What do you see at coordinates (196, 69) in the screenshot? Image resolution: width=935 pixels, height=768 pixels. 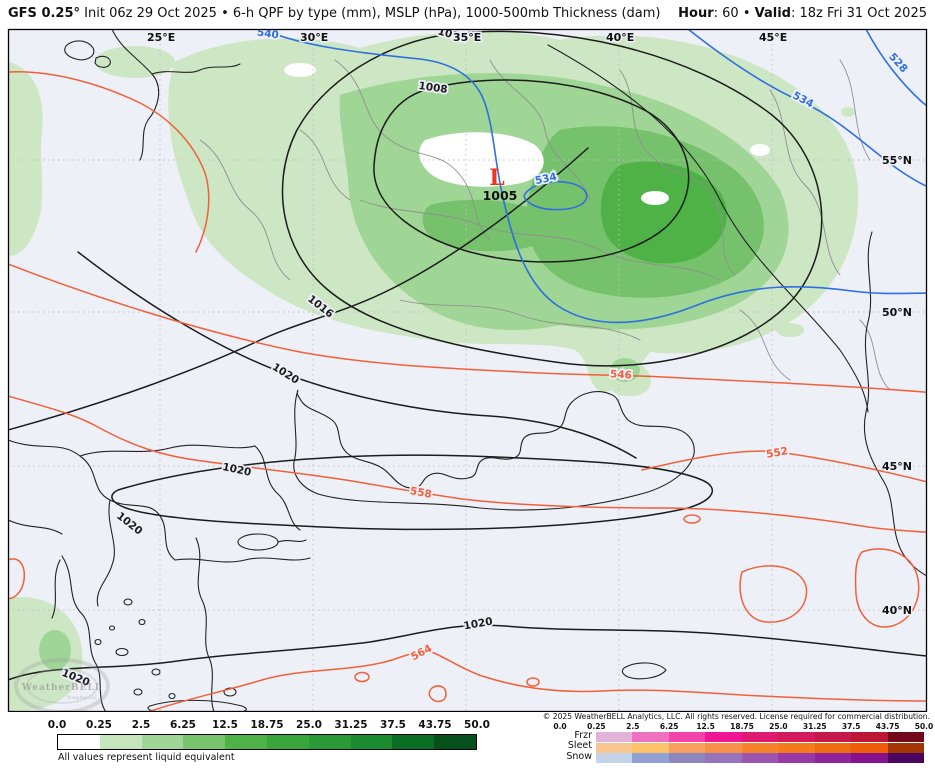 I see `baltic-coast` at bounding box center [196, 69].